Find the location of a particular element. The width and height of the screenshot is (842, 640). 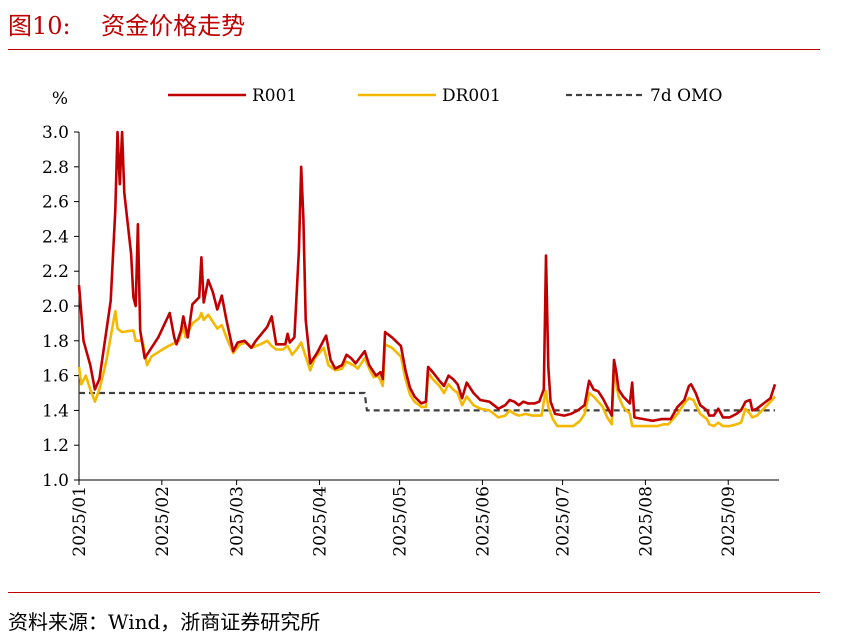

y-axis: 1.0 1.2 1.4 1.6 1.8 2.0 2.2 2.4 2.6 2.8 3.0 is located at coordinates (61, 307).